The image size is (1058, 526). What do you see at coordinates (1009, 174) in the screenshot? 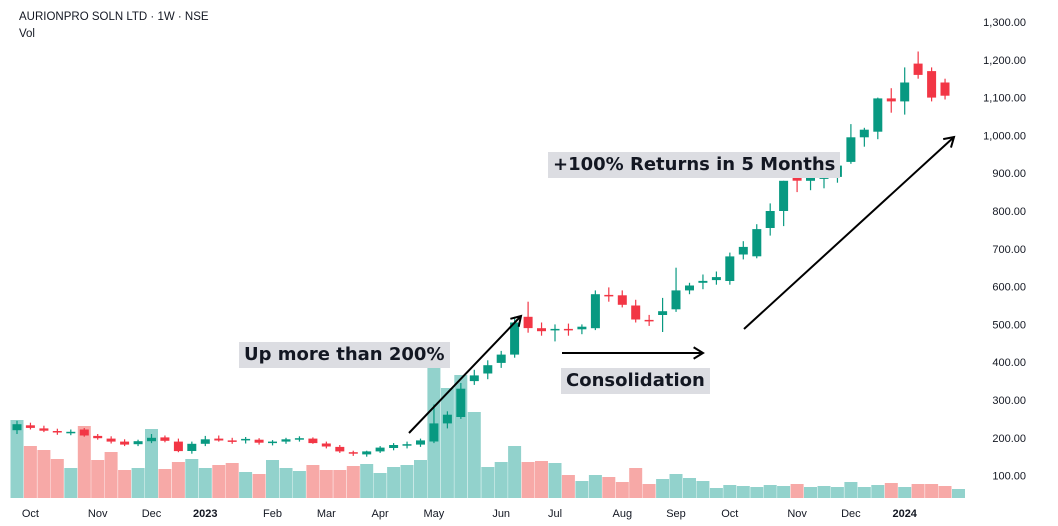
I see `y-tick-label: 900.00` at bounding box center [1009, 174].